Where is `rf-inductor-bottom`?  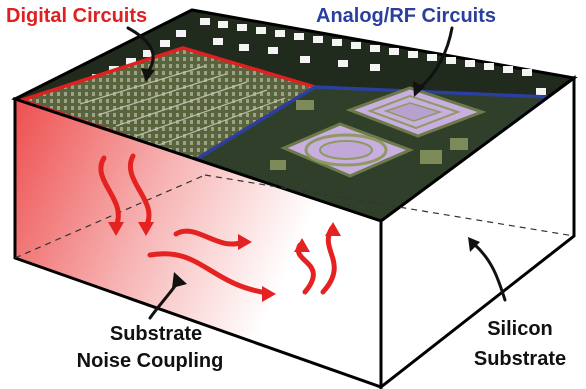
rf-inductor-bottom is located at coordinates (347, 150).